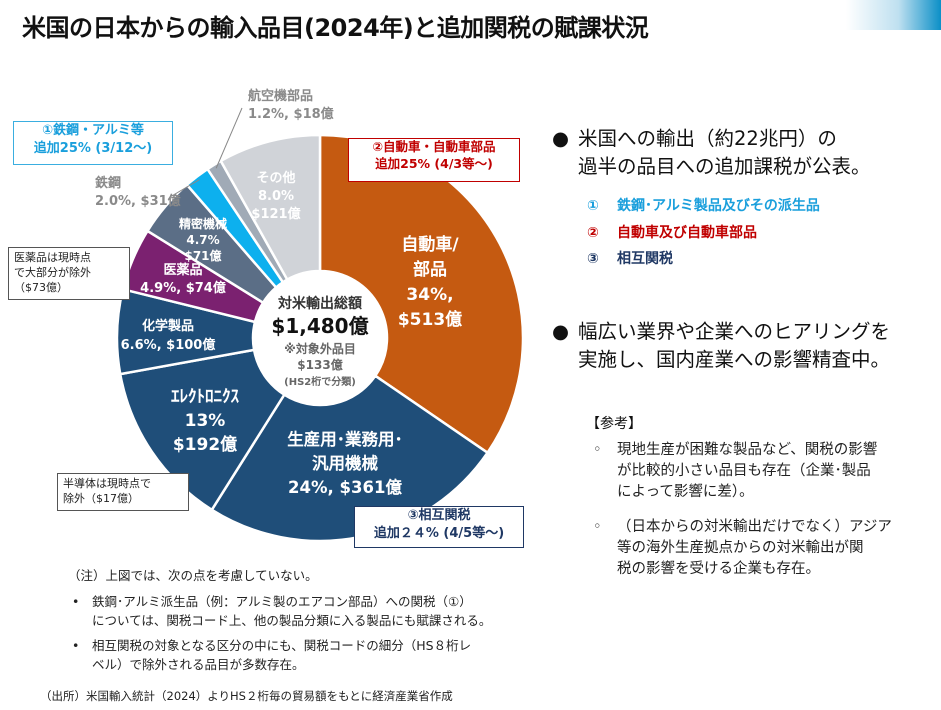 The width and height of the screenshot is (941, 710). Describe the element at coordinates (734, 360) in the screenshot. I see `bullet-2-line: 実施し、国内産業への影響精査中。` at that location.